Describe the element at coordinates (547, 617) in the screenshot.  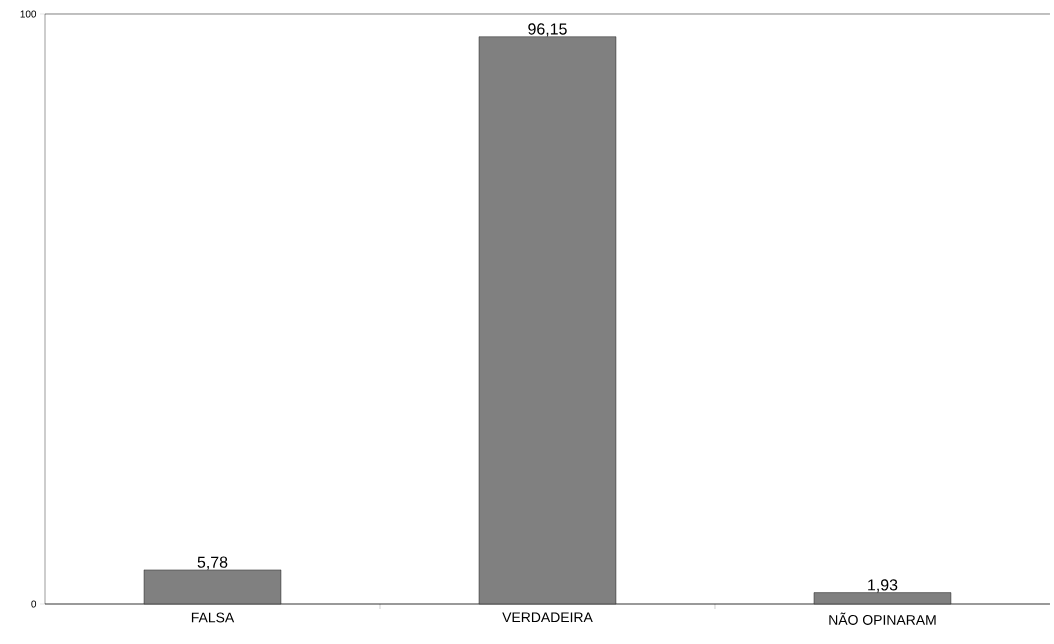
I see `x-tick-label: VERDADEIRA` at that location.